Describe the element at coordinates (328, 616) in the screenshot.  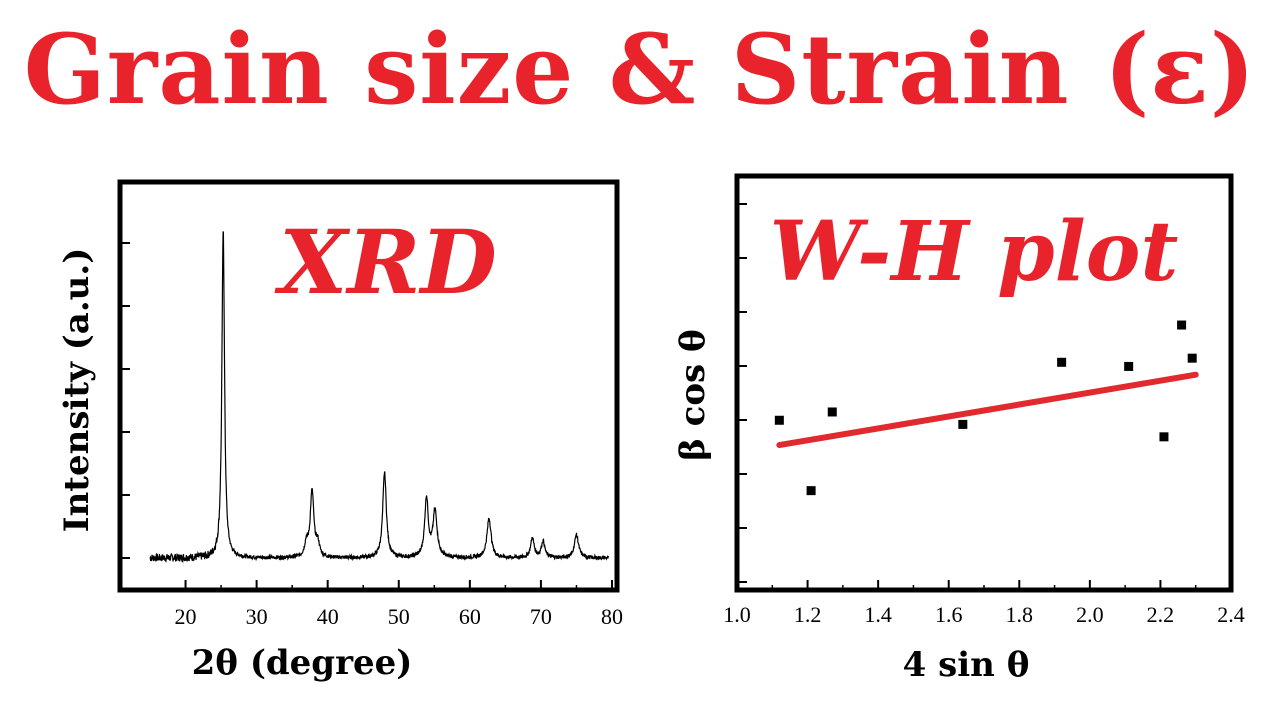
I see `xrd-x-tick-label: 40` at that location.